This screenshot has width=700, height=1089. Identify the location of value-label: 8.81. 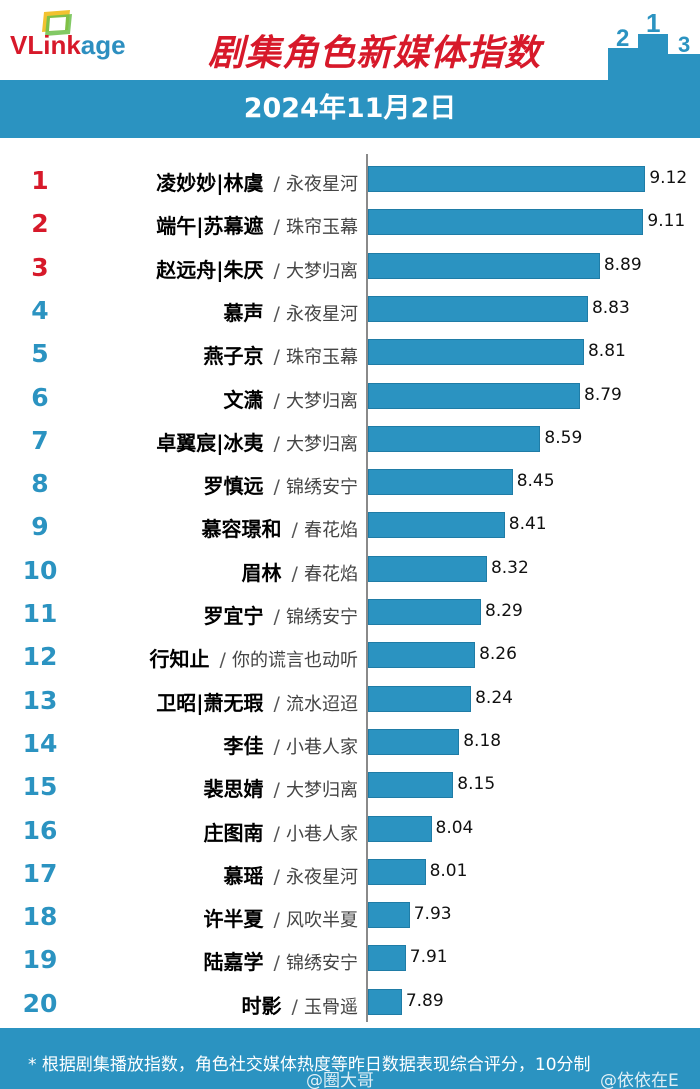
(606, 351).